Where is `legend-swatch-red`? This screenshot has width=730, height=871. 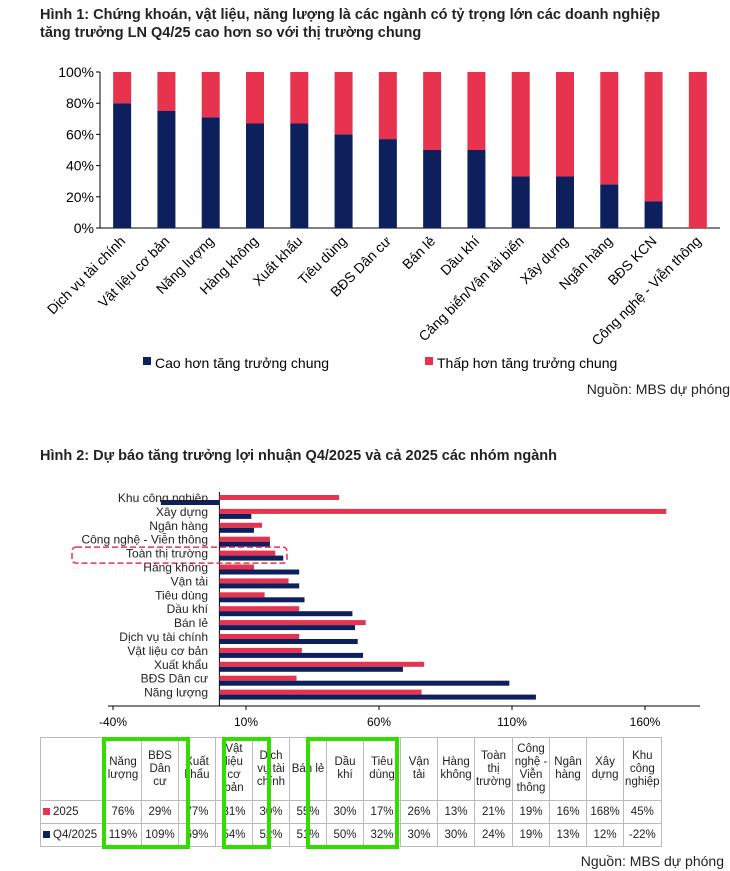 legend-swatch-red is located at coordinates (429, 361).